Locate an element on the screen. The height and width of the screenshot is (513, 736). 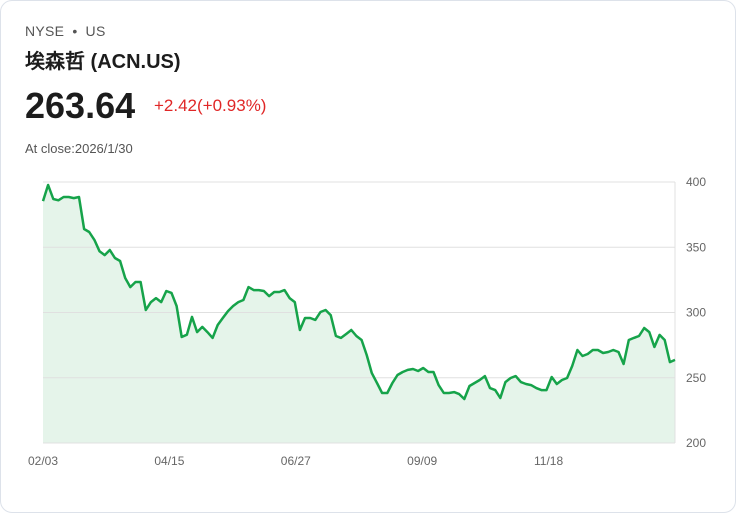
exchange-name: NYSE is located at coordinates (45, 31).